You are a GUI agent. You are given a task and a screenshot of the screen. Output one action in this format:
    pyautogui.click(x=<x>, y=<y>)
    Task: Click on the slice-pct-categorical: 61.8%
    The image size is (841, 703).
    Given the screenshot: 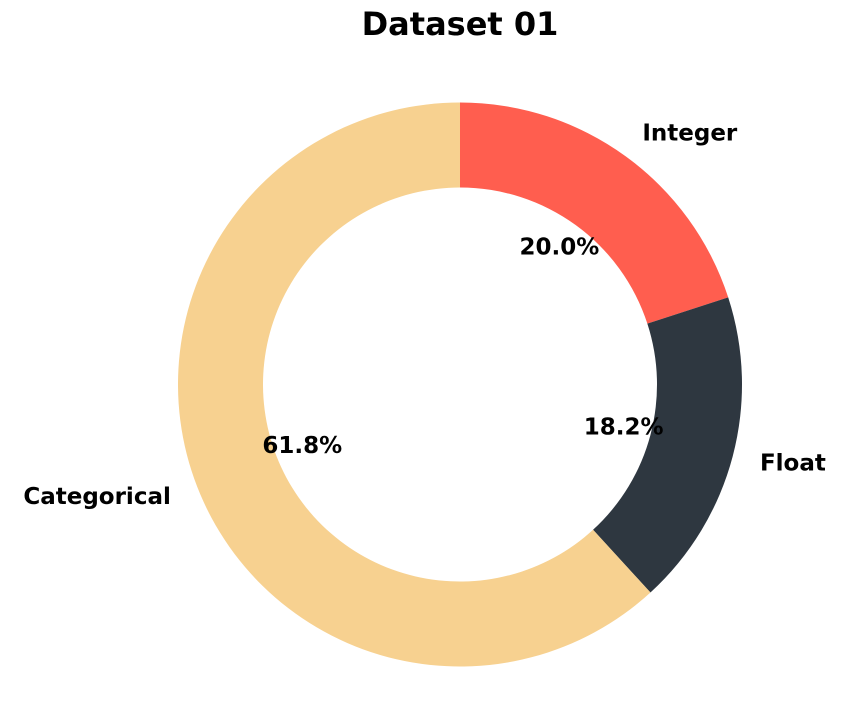 What is the action you would take?
    pyautogui.click(x=302, y=446)
    